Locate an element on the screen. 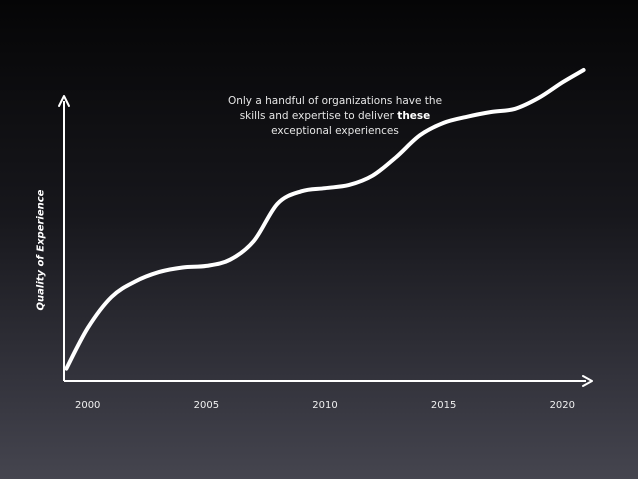 This screenshot has height=479, width=638. x-tick-labels: 2000 2005 2010 2015 2020 is located at coordinates (325, 405).